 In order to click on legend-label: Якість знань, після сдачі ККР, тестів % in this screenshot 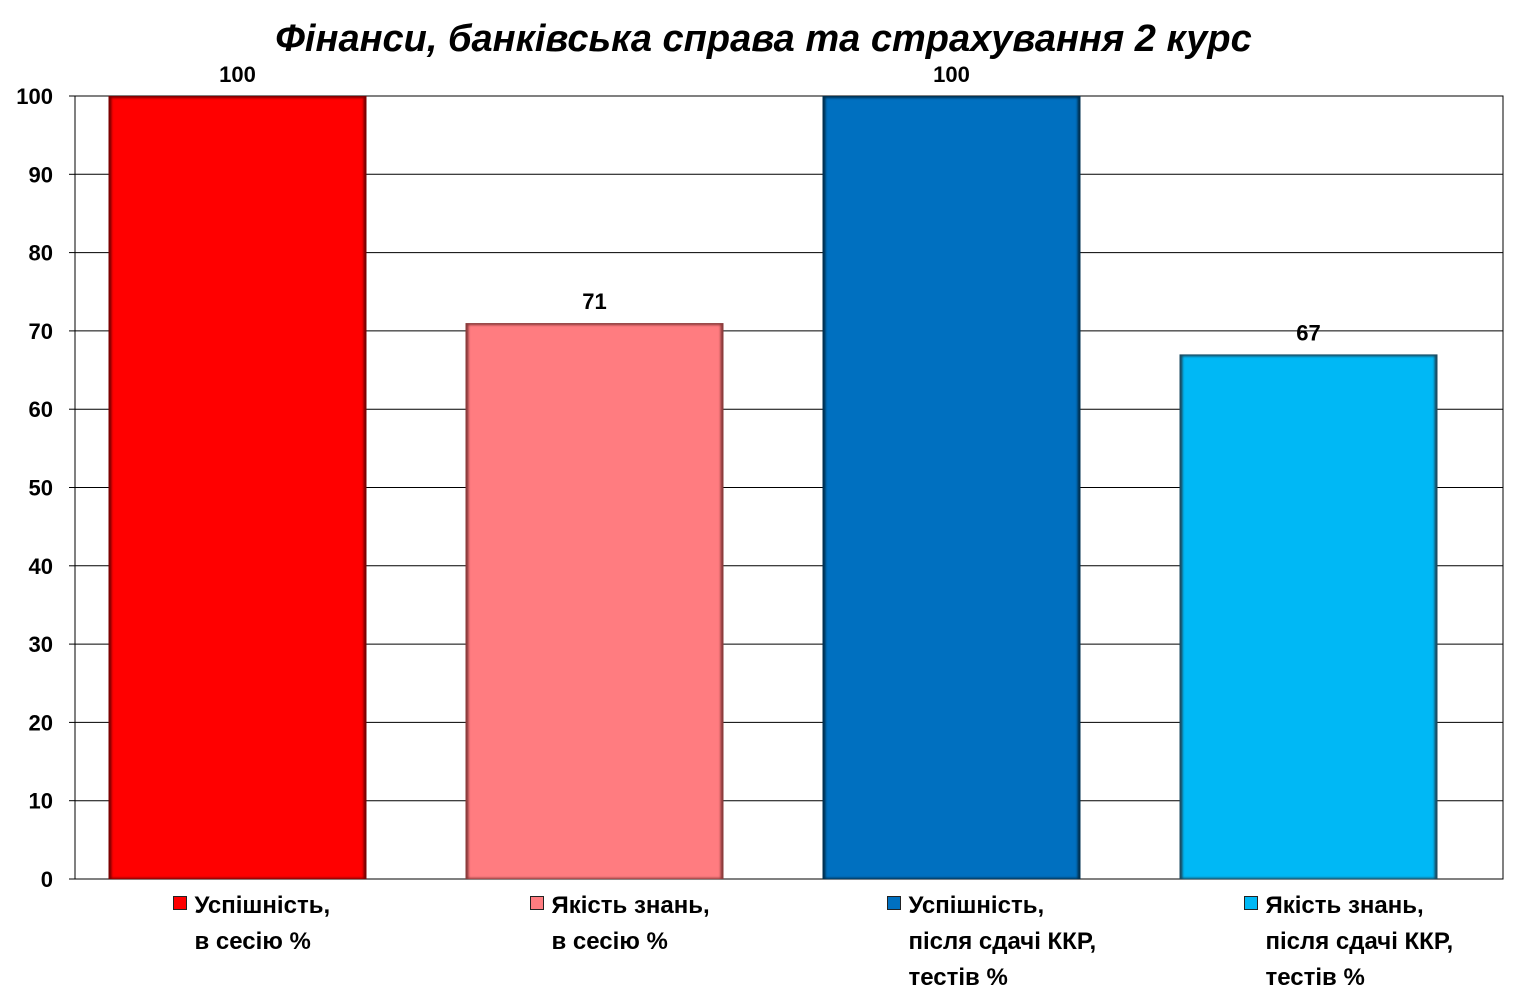, I will do `click(1360, 942)`.